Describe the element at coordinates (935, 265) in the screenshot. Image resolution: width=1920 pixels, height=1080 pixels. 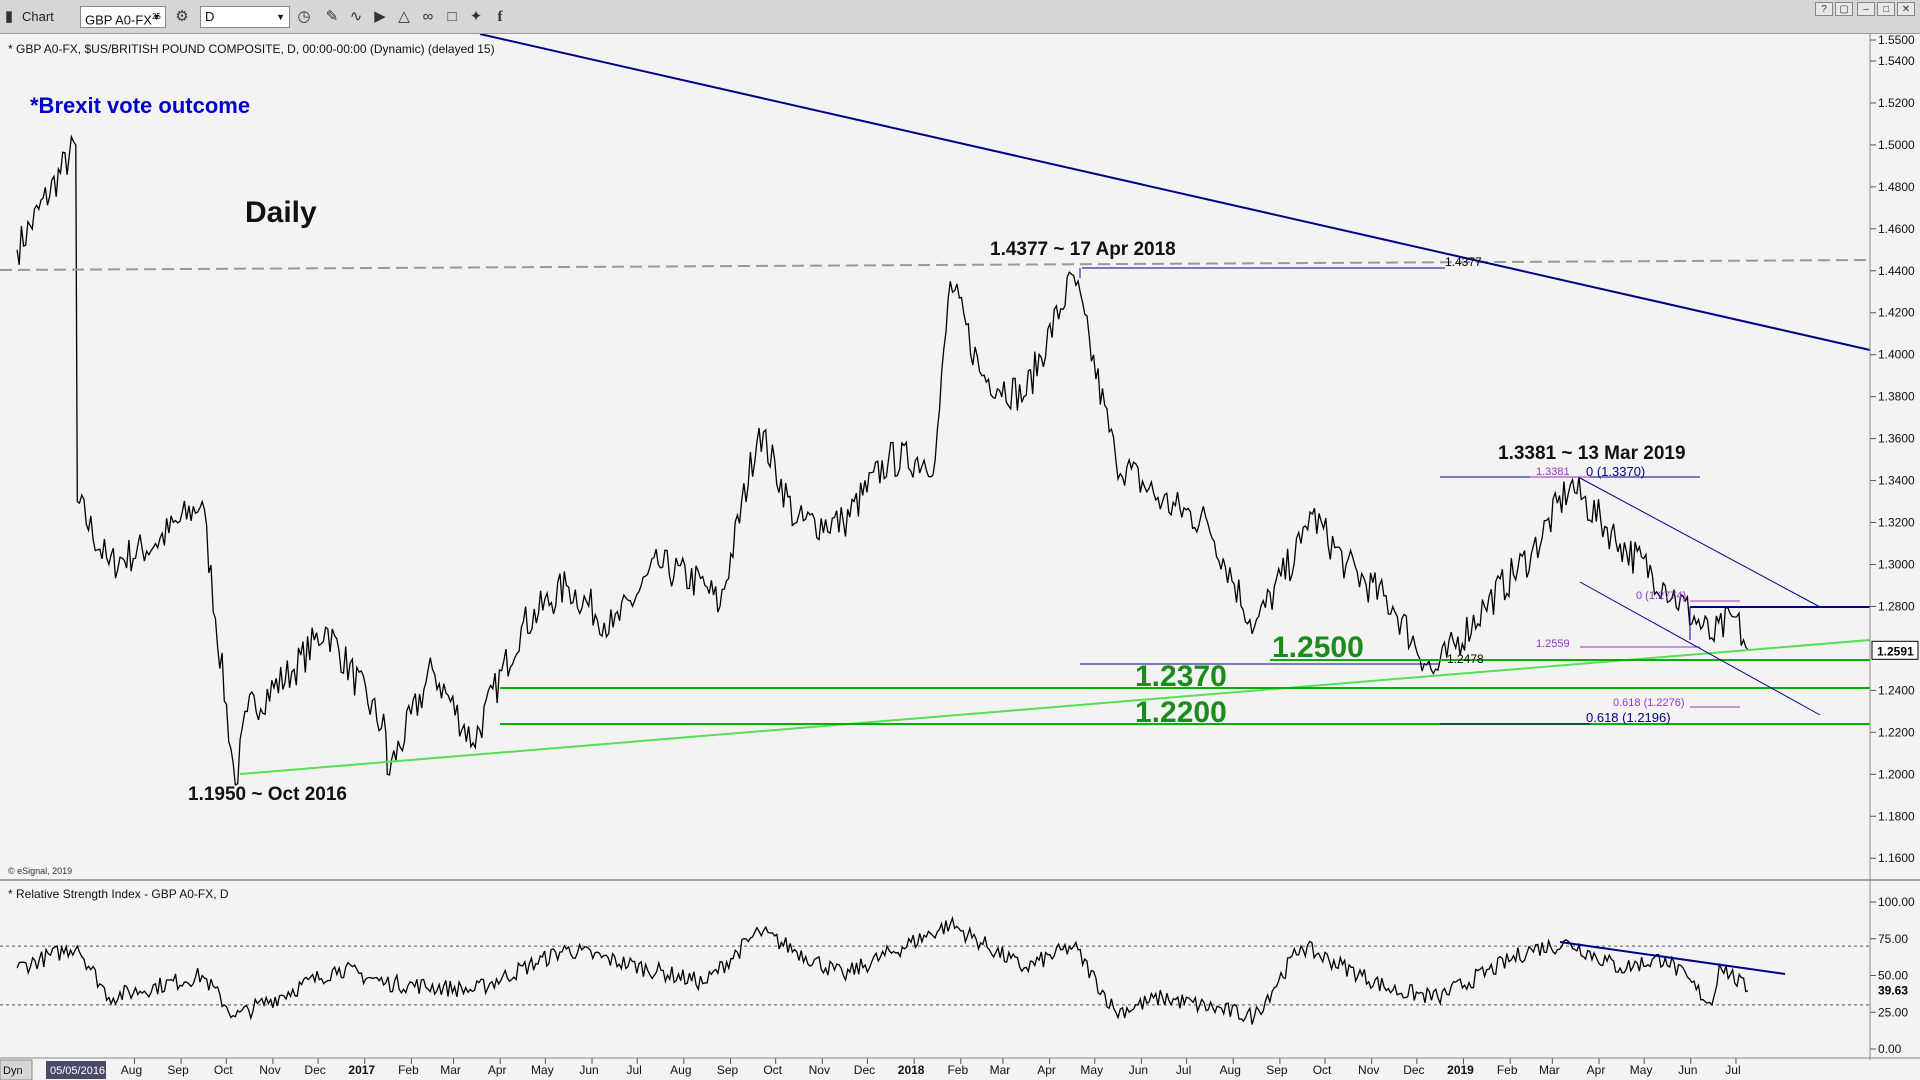
I see `horizontal-dashed-14400-line` at that location.